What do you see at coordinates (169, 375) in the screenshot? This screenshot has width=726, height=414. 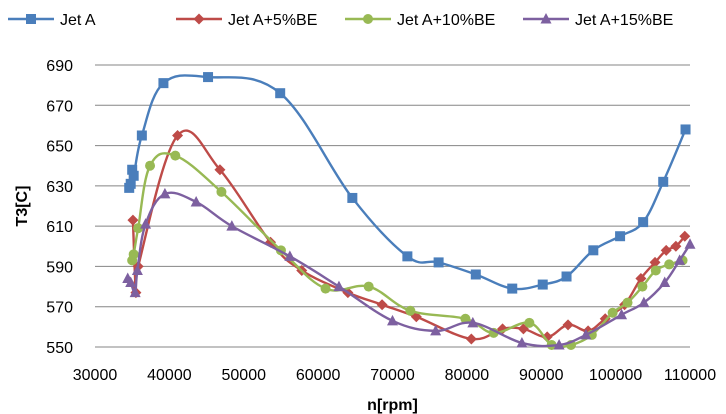 I see `x-tick-label: 40000` at bounding box center [169, 375].